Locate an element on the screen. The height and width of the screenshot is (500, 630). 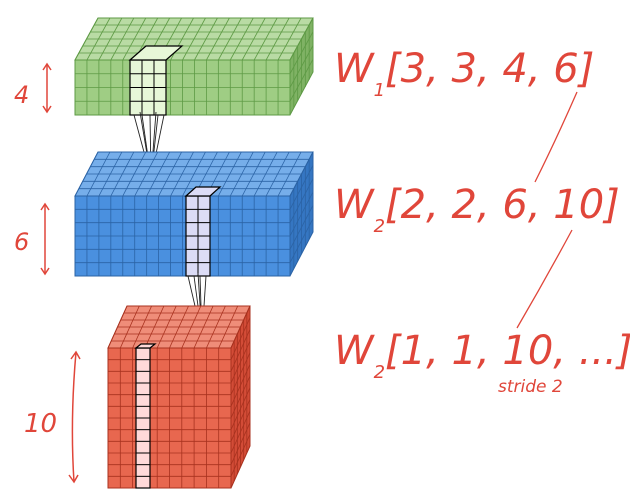
depth-label-3: 10 is located at coordinates (40, 424).